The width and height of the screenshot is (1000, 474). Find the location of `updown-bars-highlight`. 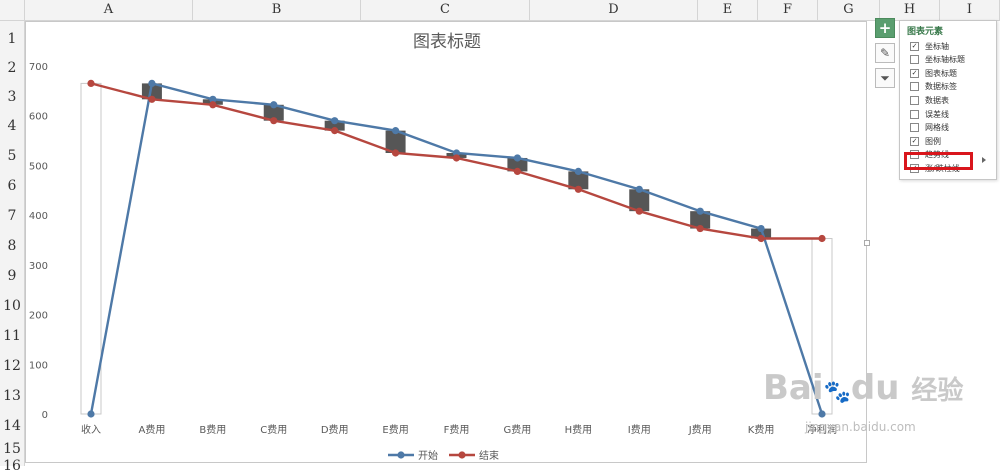

updown-bars-highlight is located at coordinates (938, 161).